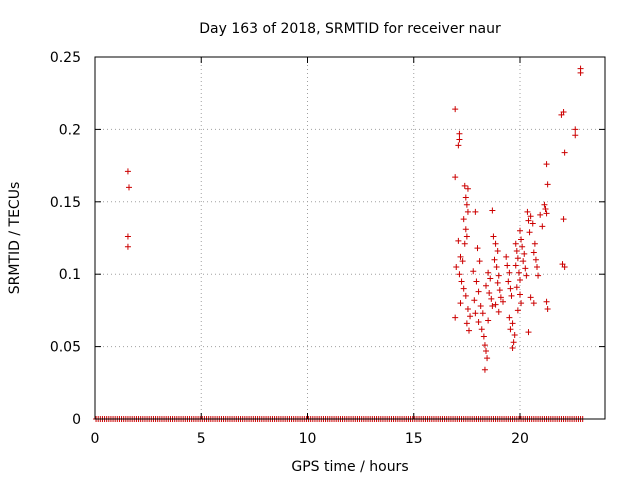  Describe the element at coordinates (70, 130) in the screenshot. I see `y-tick-label: 0.2` at that location.